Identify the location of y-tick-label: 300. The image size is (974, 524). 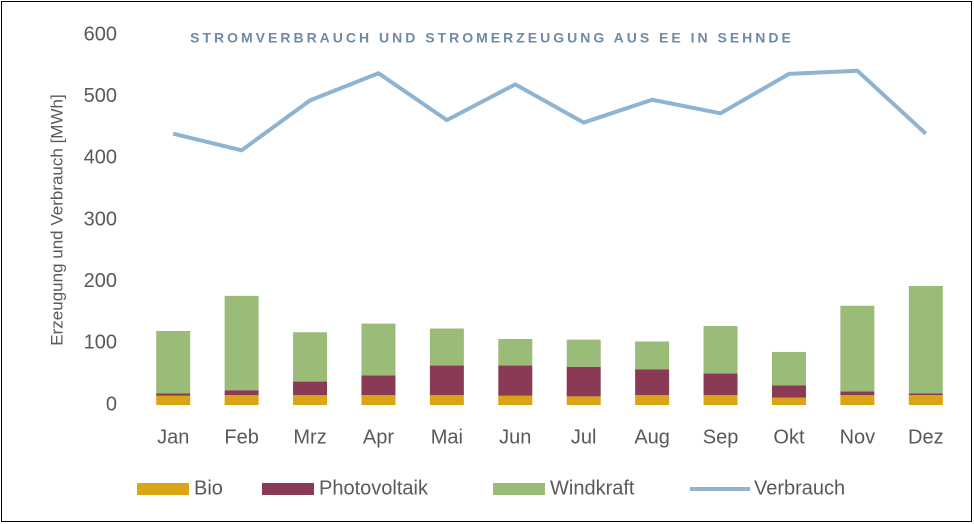
(100, 219).